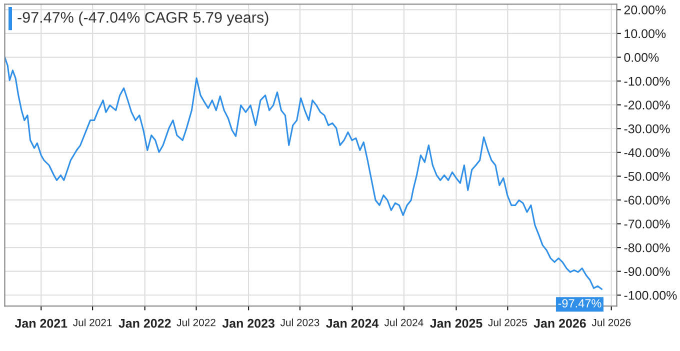 The width and height of the screenshot is (680, 351). Describe the element at coordinates (352, 323) in the screenshot. I see `x-tick-label: Jan 2024` at that location.